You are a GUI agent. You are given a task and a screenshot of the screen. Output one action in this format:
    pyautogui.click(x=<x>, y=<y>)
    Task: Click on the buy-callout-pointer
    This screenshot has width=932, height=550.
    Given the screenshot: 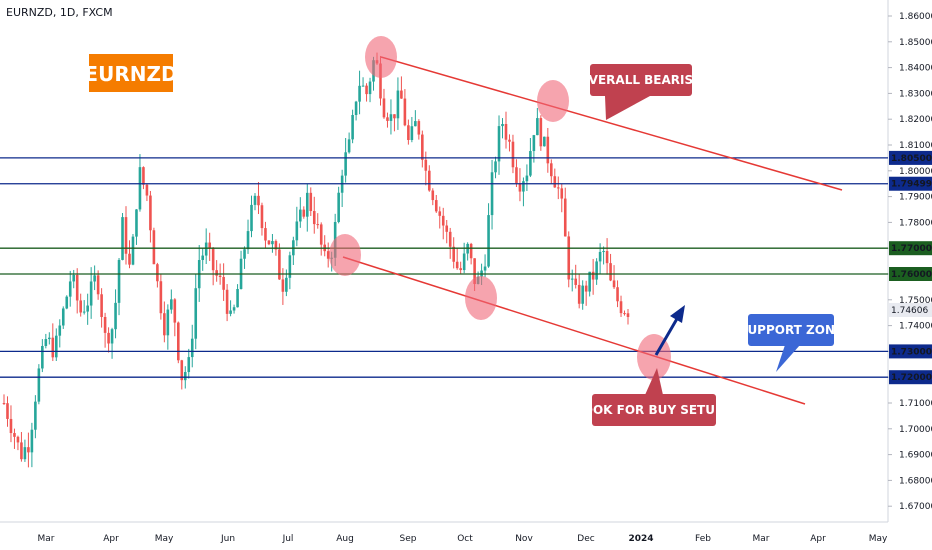 What is the action you would take?
    pyautogui.click(x=654, y=381)
    